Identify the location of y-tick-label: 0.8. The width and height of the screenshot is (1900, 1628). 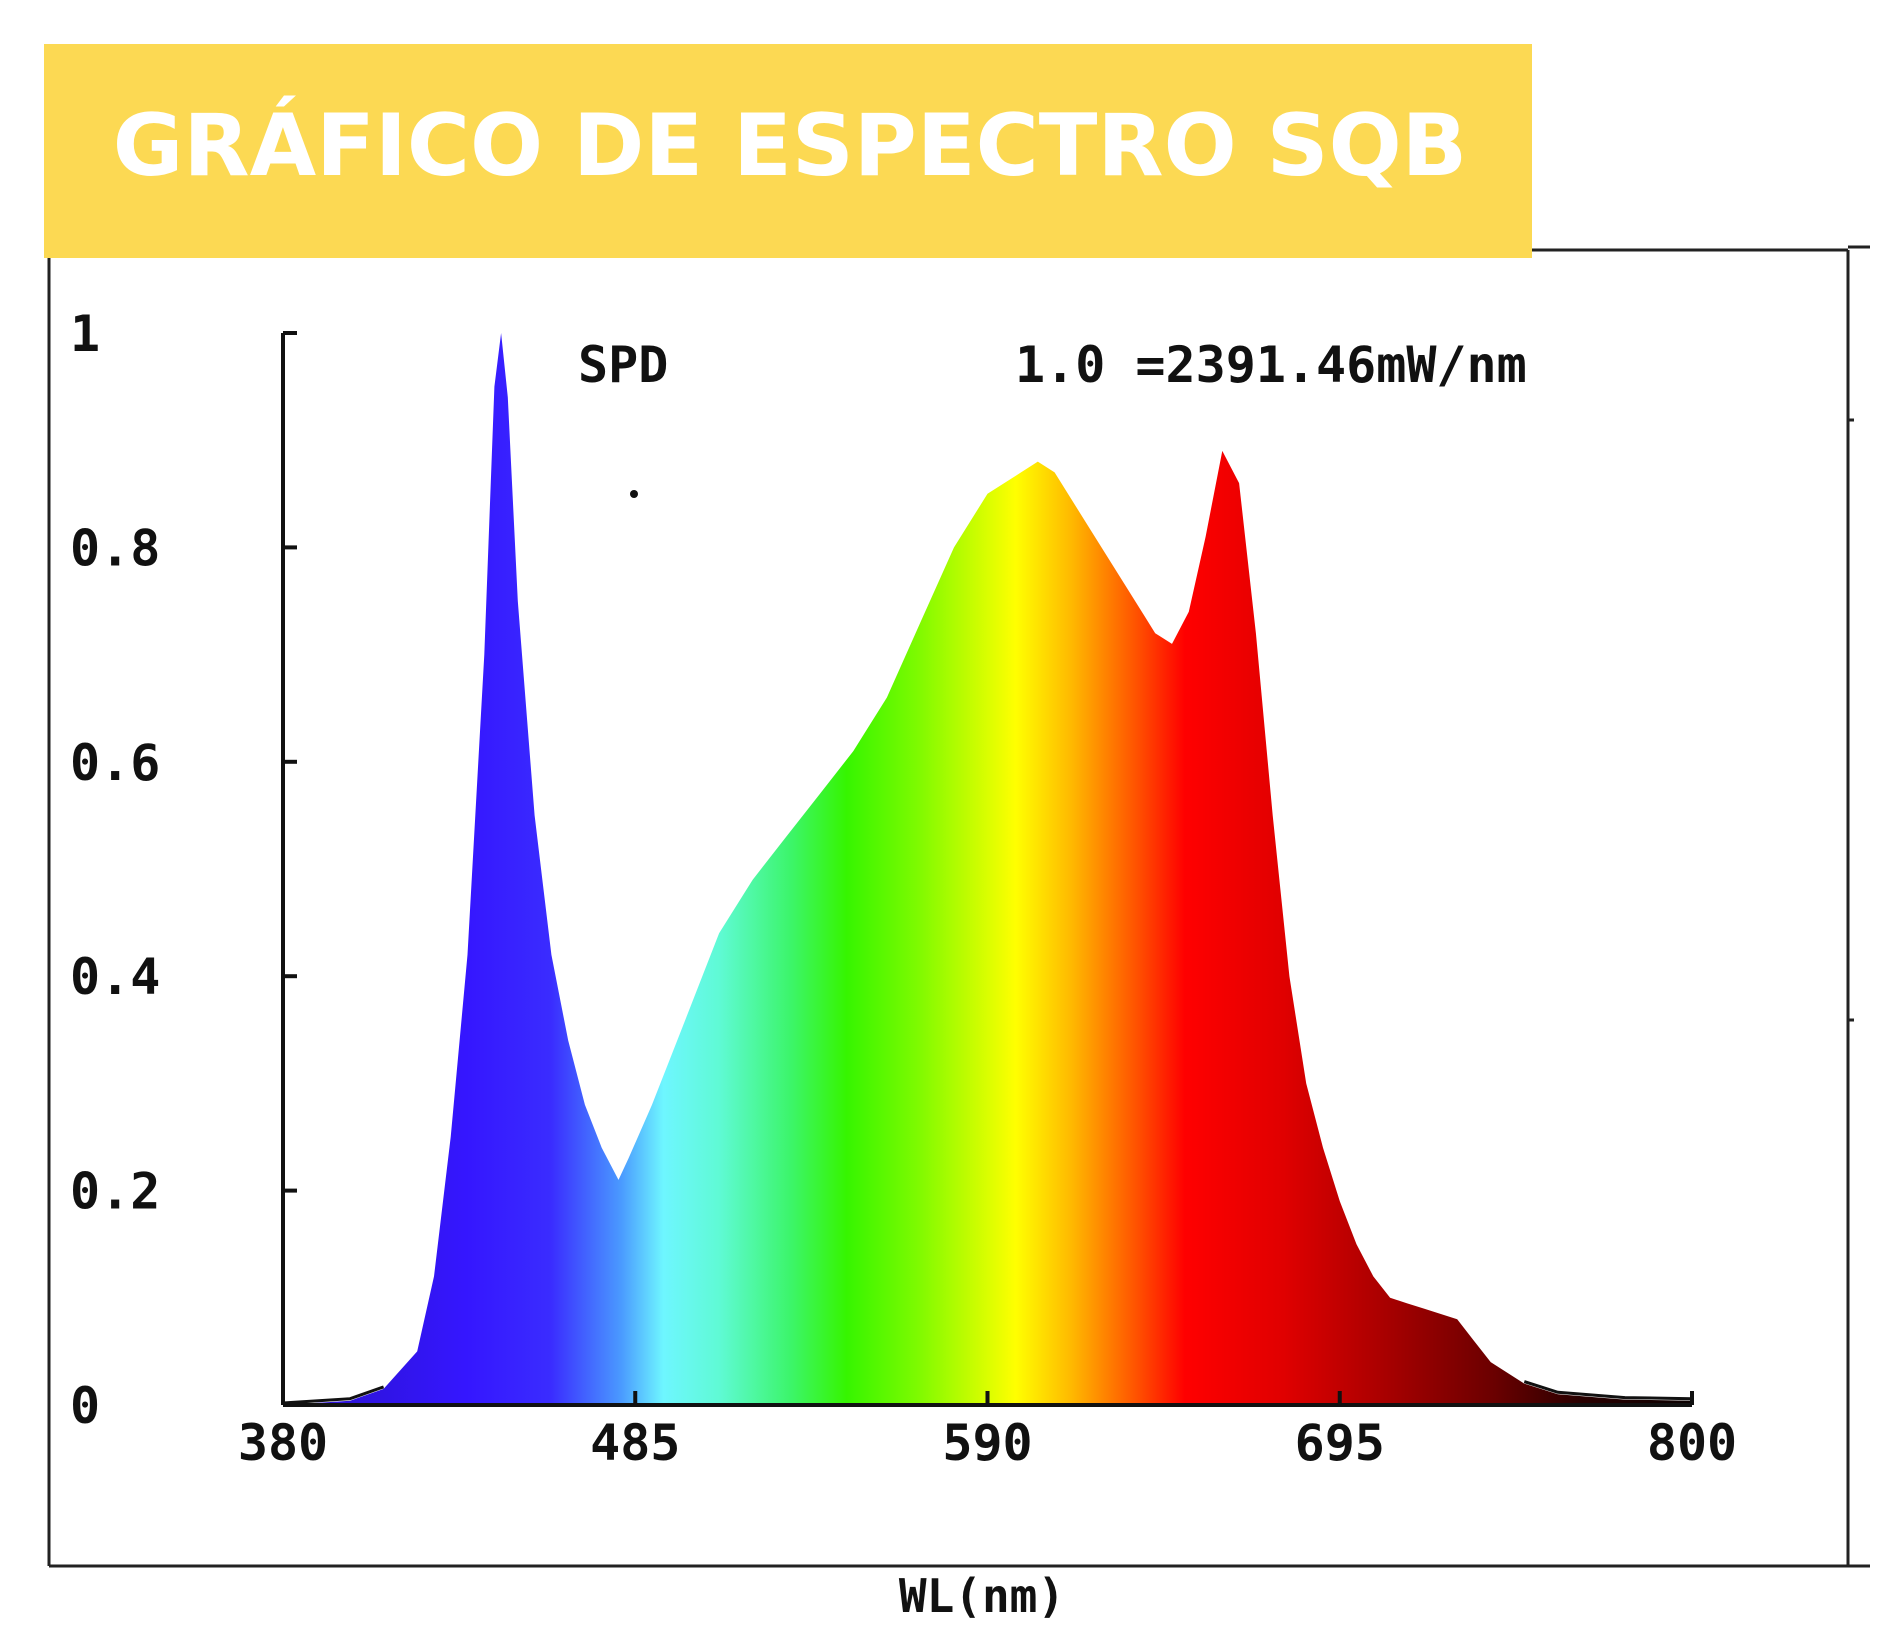
(115, 548).